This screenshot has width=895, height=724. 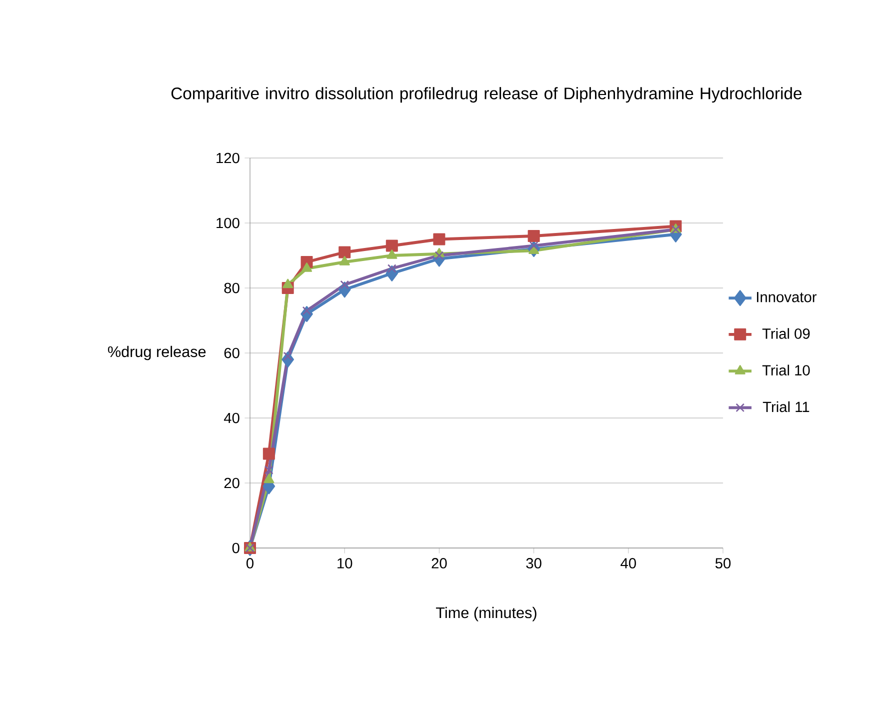 What do you see at coordinates (232, 418) in the screenshot?
I see `y-tick-label: 40` at bounding box center [232, 418].